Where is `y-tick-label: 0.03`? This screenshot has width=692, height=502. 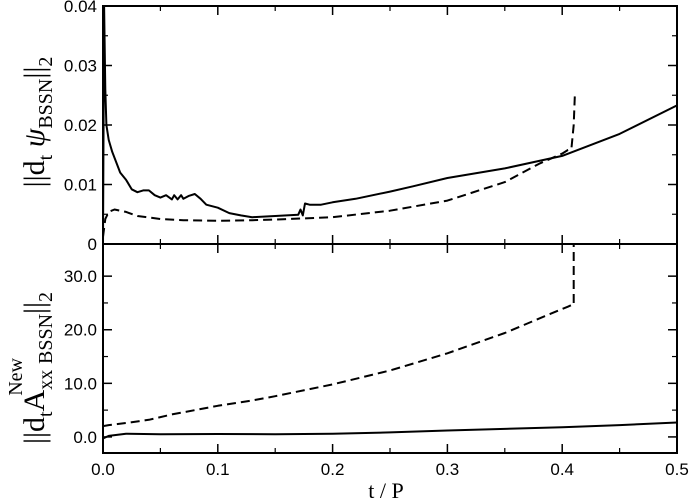 y-tick-label: 0.03 is located at coordinates (80, 66).